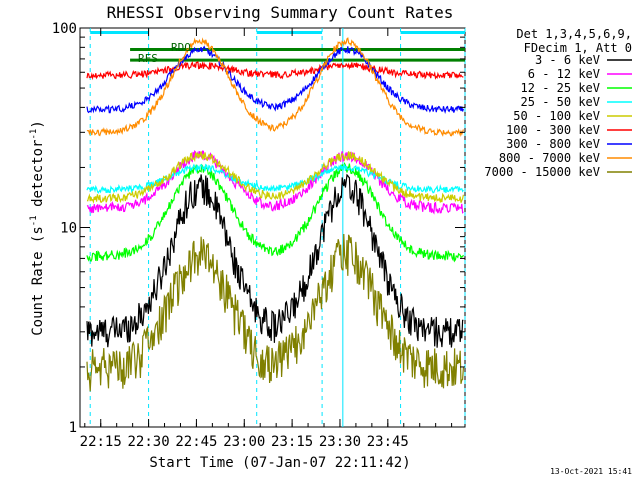 The width and height of the screenshot is (640, 480). I want to click on legend-header-line2: FDecim 1, Att 0, so click(578, 48).